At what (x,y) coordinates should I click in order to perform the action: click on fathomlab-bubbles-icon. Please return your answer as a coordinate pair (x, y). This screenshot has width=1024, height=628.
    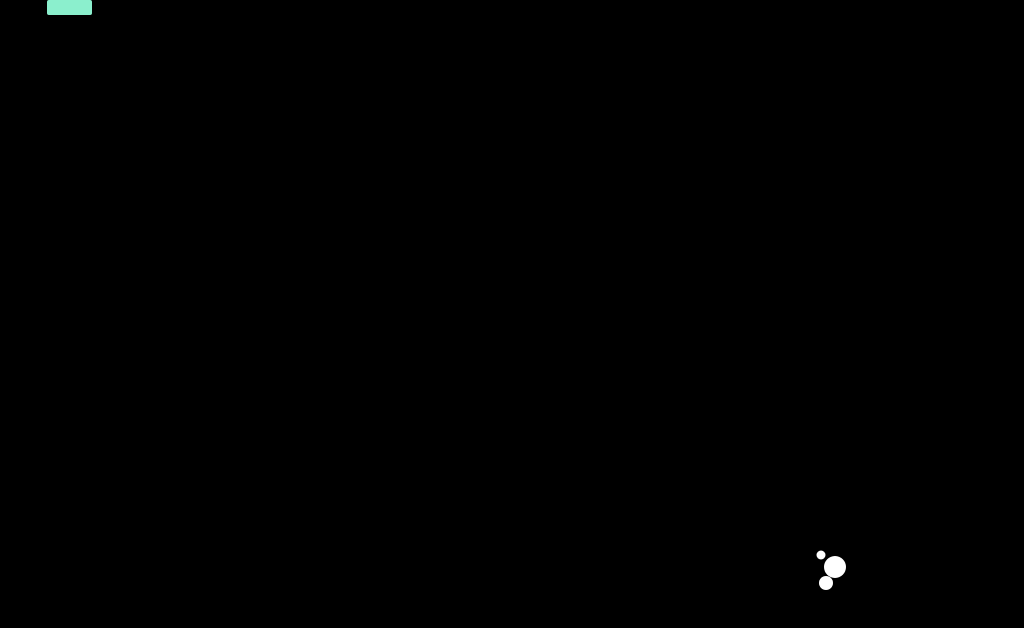
    Looking at the image, I should click on (831, 570).